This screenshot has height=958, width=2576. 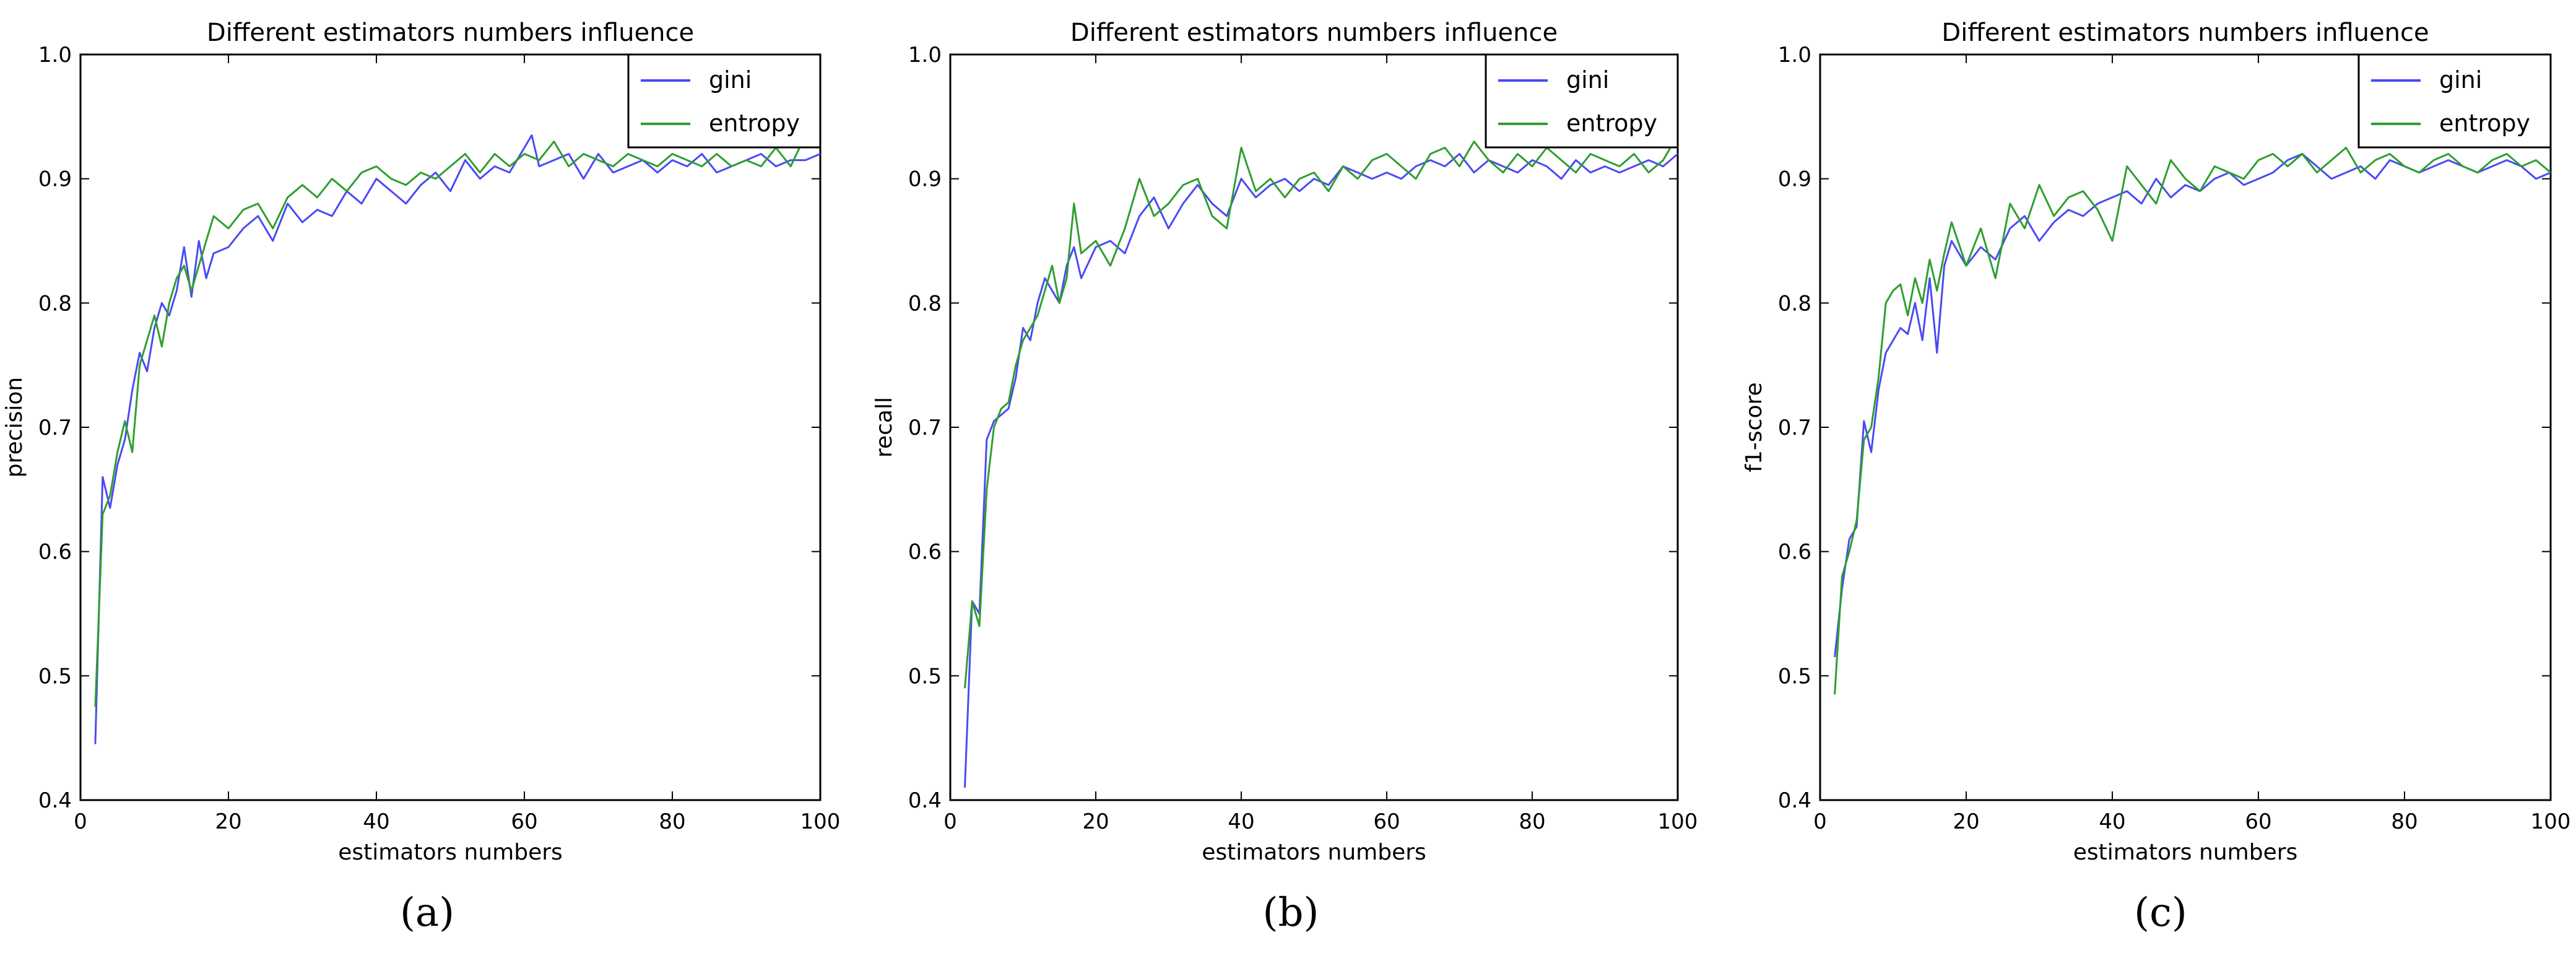 What do you see at coordinates (1291, 913) in the screenshot?
I see `panel-sub-label: (b)` at bounding box center [1291, 913].